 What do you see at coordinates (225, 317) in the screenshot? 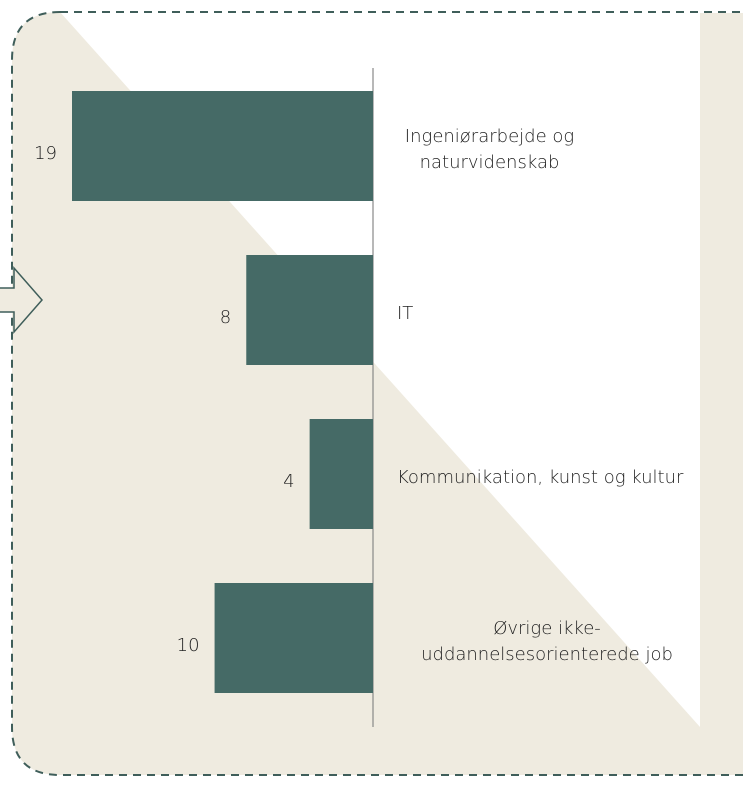
I see `data-label: 8` at bounding box center [225, 317].